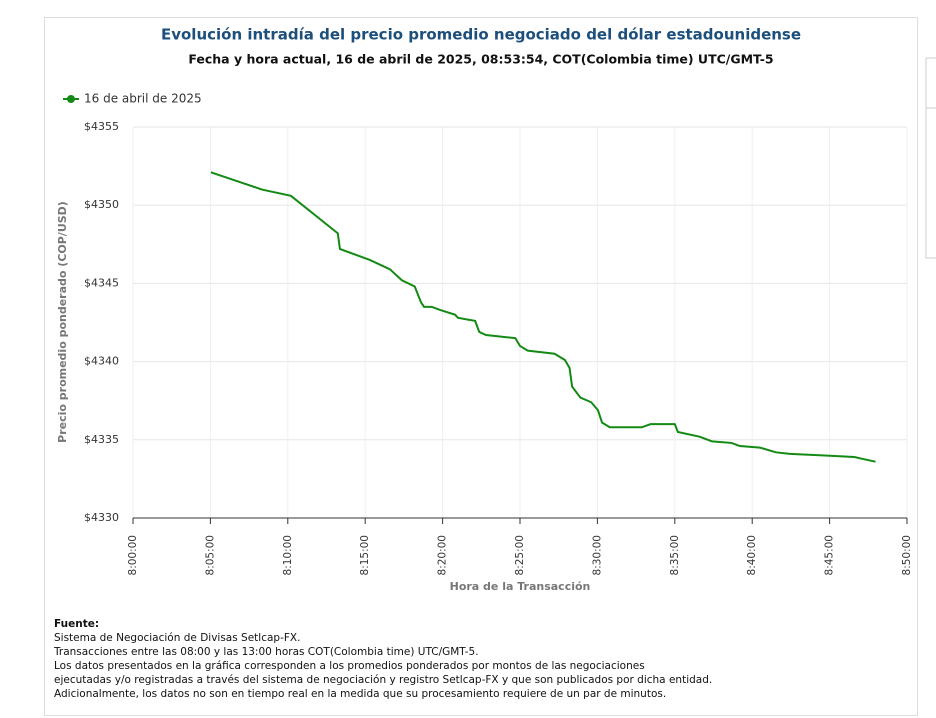  What do you see at coordinates (443, 555) in the screenshot?
I see `x-tick-label: 8:20:00` at bounding box center [443, 555].